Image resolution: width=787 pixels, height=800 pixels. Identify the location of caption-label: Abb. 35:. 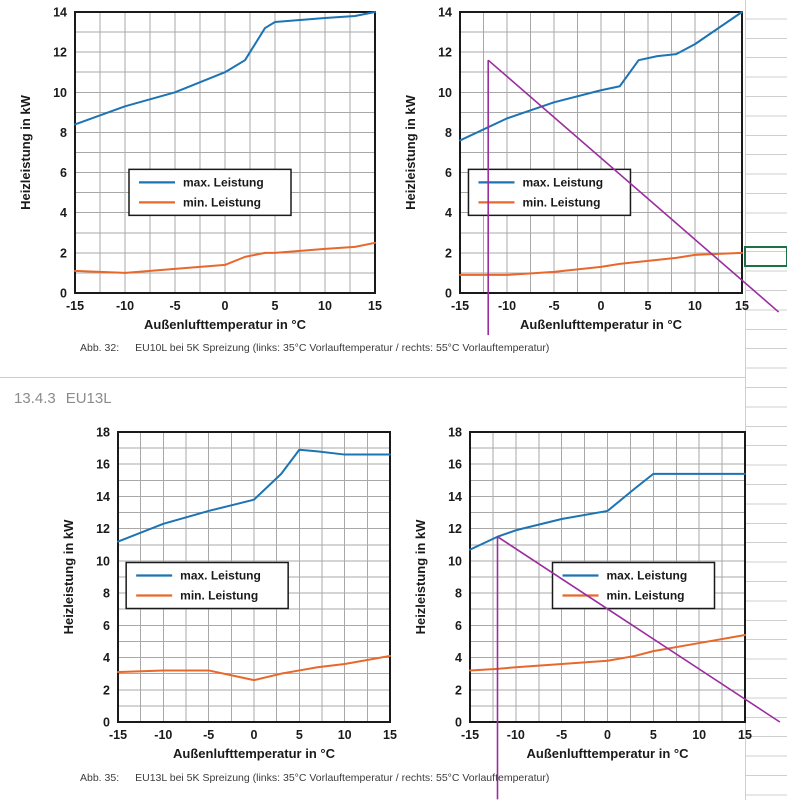
(100, 778).